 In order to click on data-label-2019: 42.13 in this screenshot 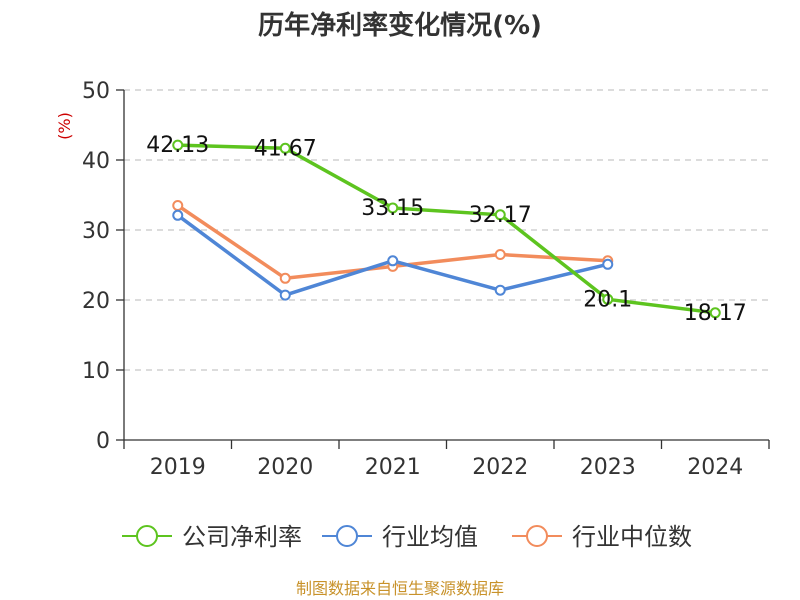, I will do `click(177, 145)`.